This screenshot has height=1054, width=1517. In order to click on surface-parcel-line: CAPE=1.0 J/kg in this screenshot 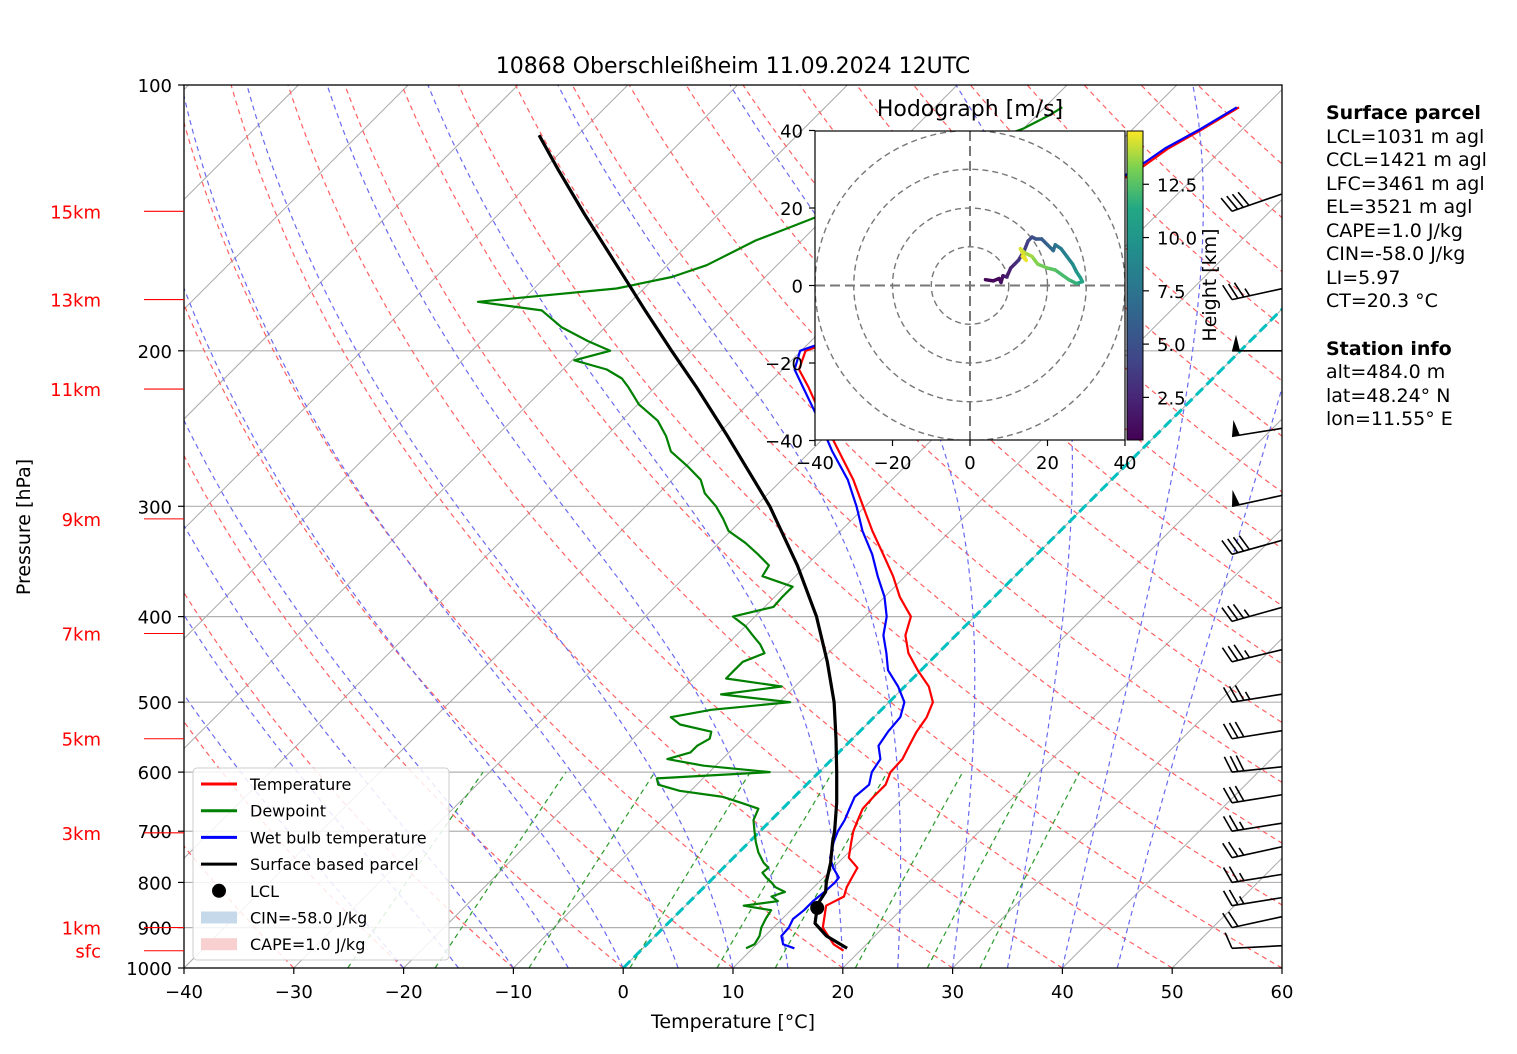, I will do `click(1394, 230)`.